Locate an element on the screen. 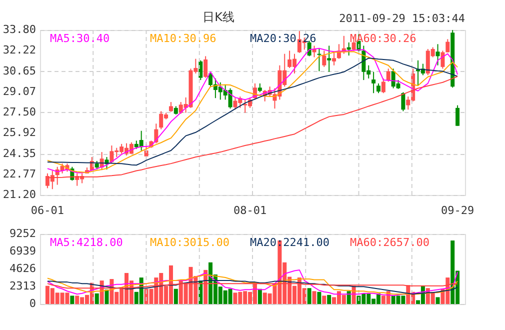 This screenshot has width=505, height=330. x-tick-label: 06-01 is located at coordinates (47, 210).